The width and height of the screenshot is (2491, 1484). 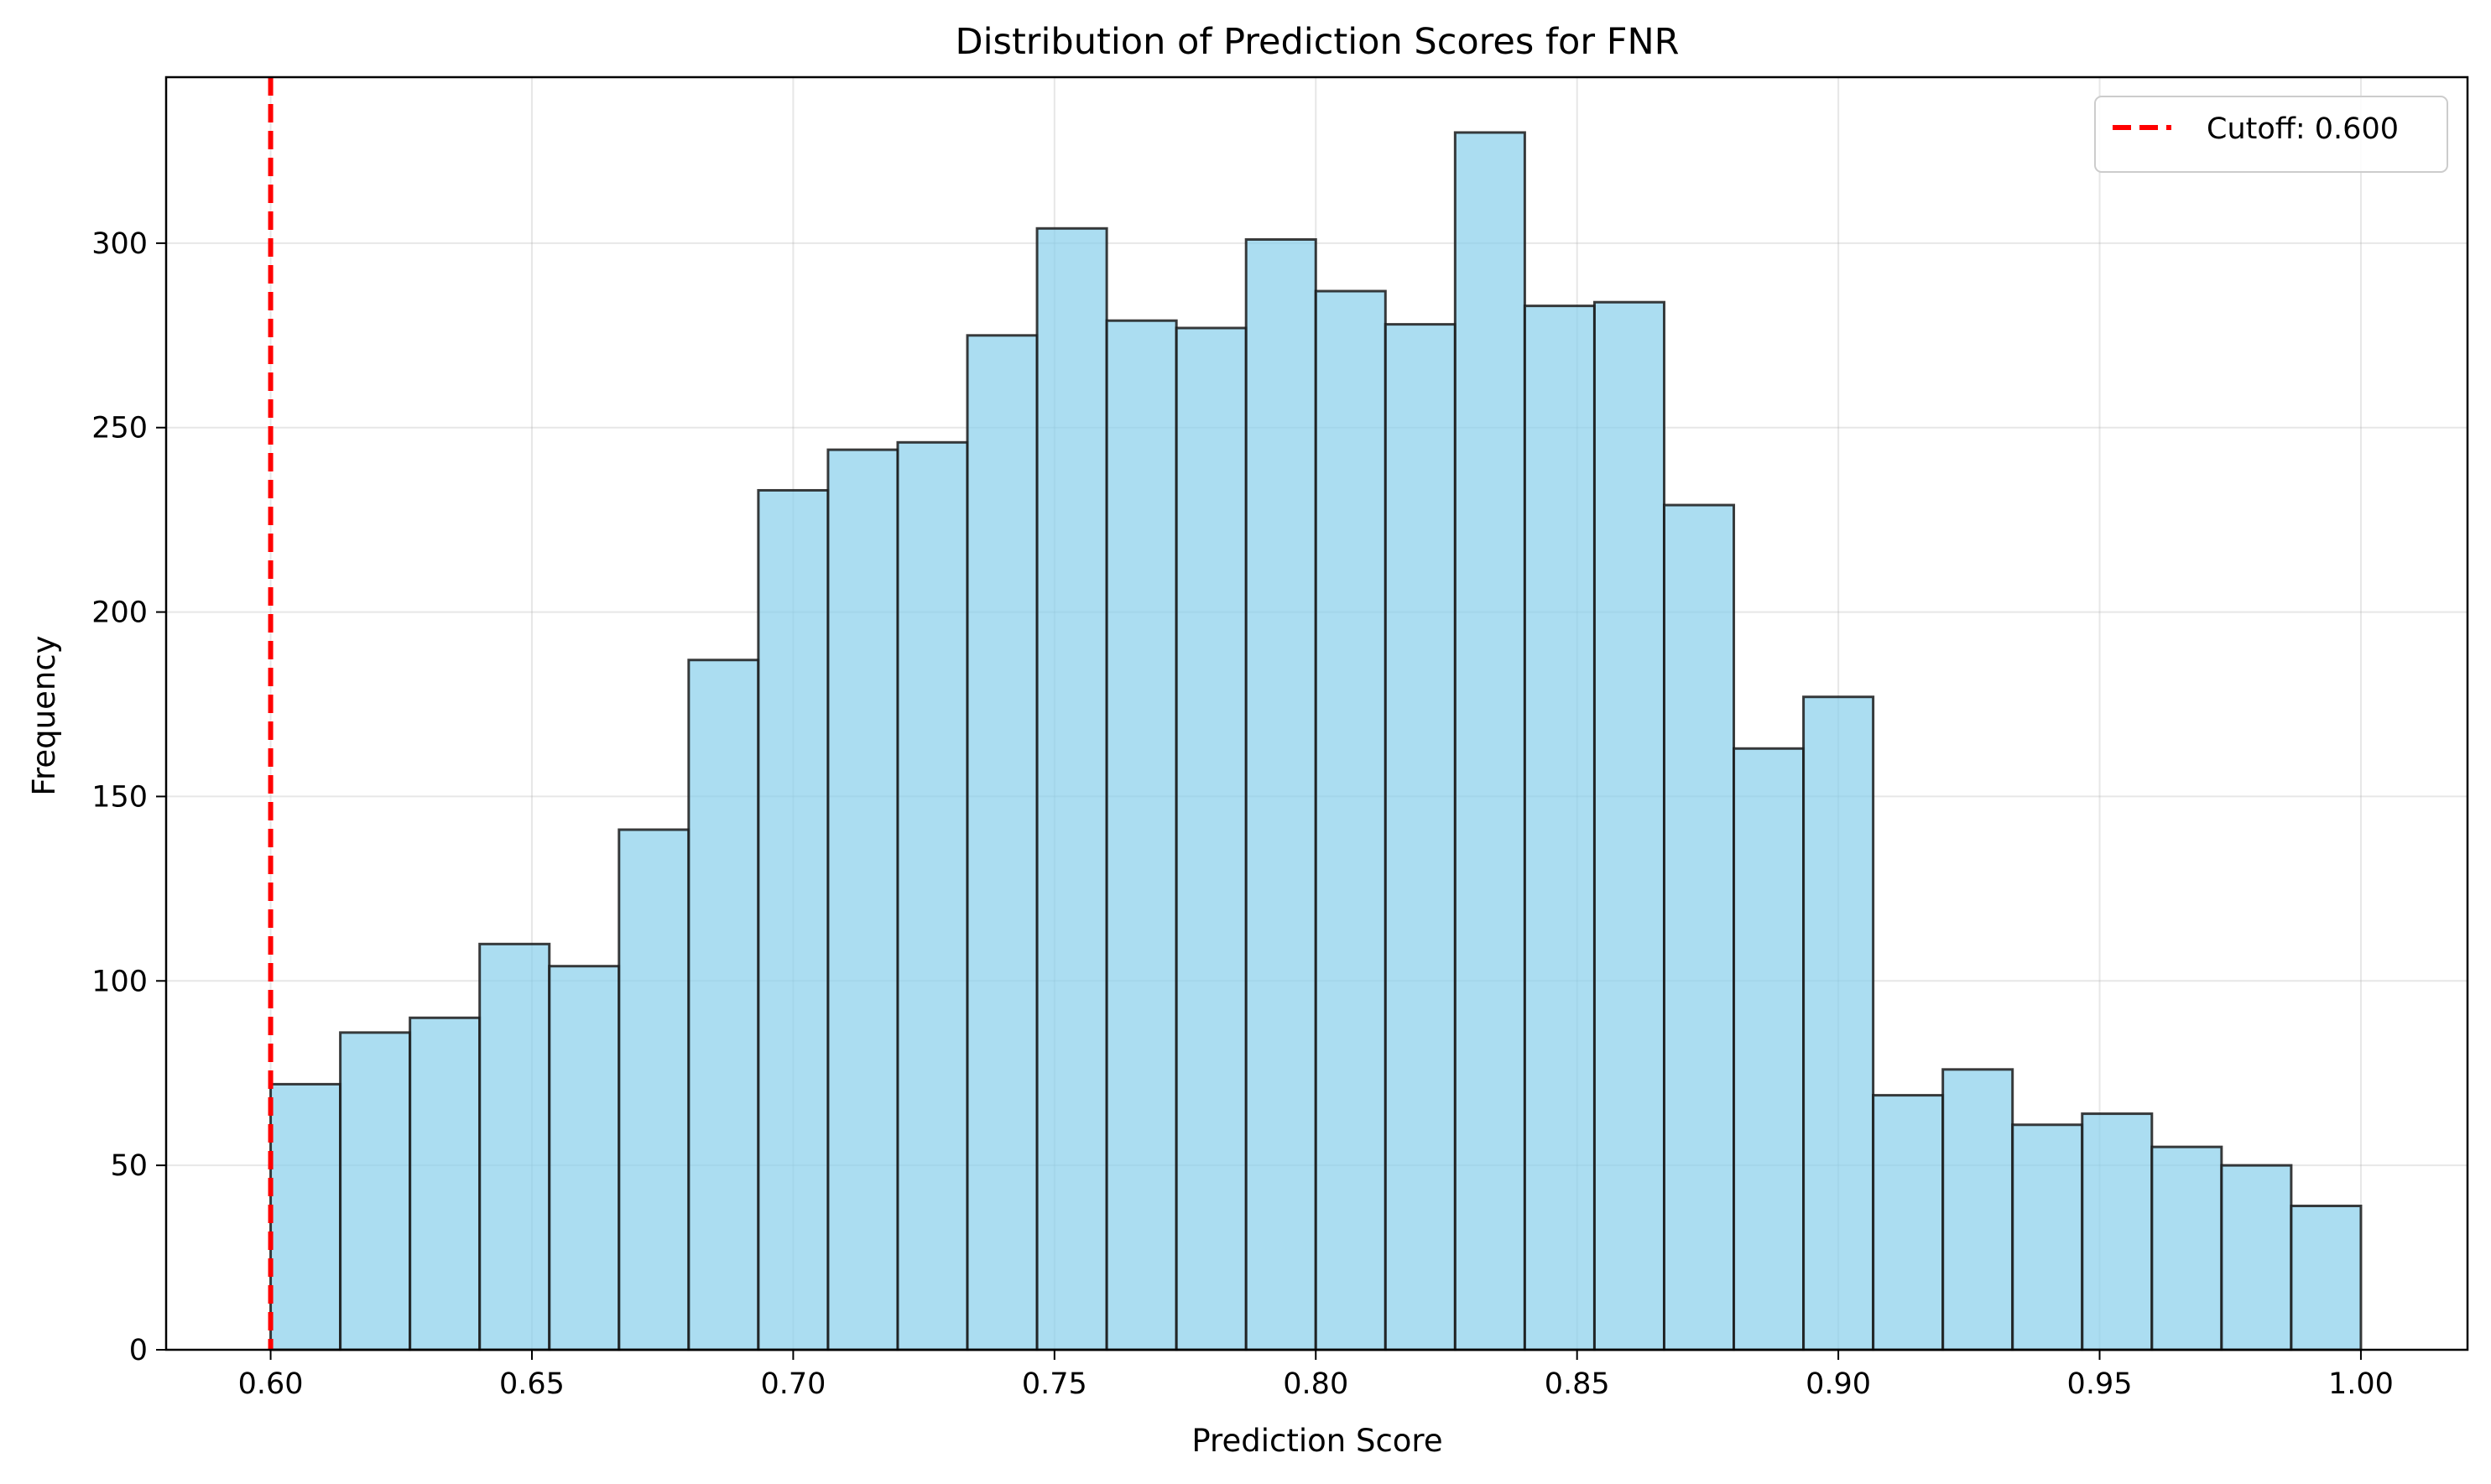 What do you see at coordinates (271, 1384) in the screenshot?
I see `x-tick-label: 0.60` at bounding box center [271, 1384].